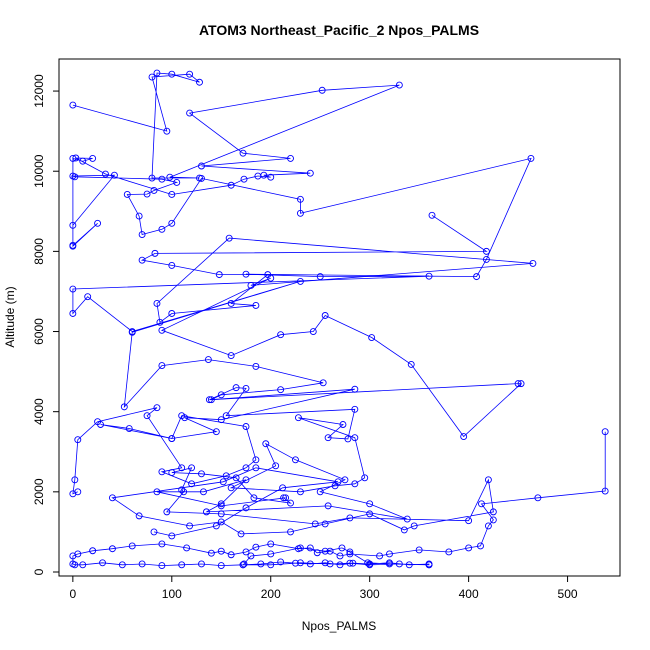 The width and height of the screenshot is (650, 650). Describe the element at coordinates (39, 171) in the screenshot. I see `y-tick-label: 10000` at that location.